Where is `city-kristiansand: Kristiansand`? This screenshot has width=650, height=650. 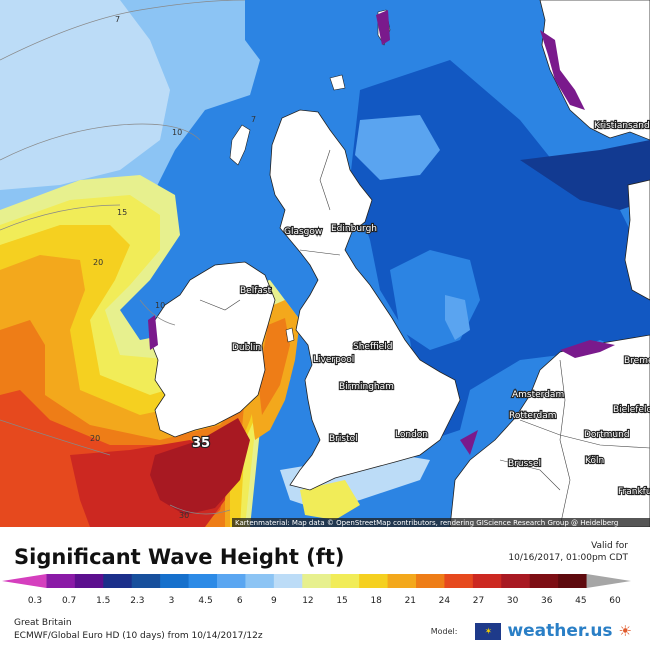
city-kristiansand: Kristiansand is located at coordinates (622, 126).